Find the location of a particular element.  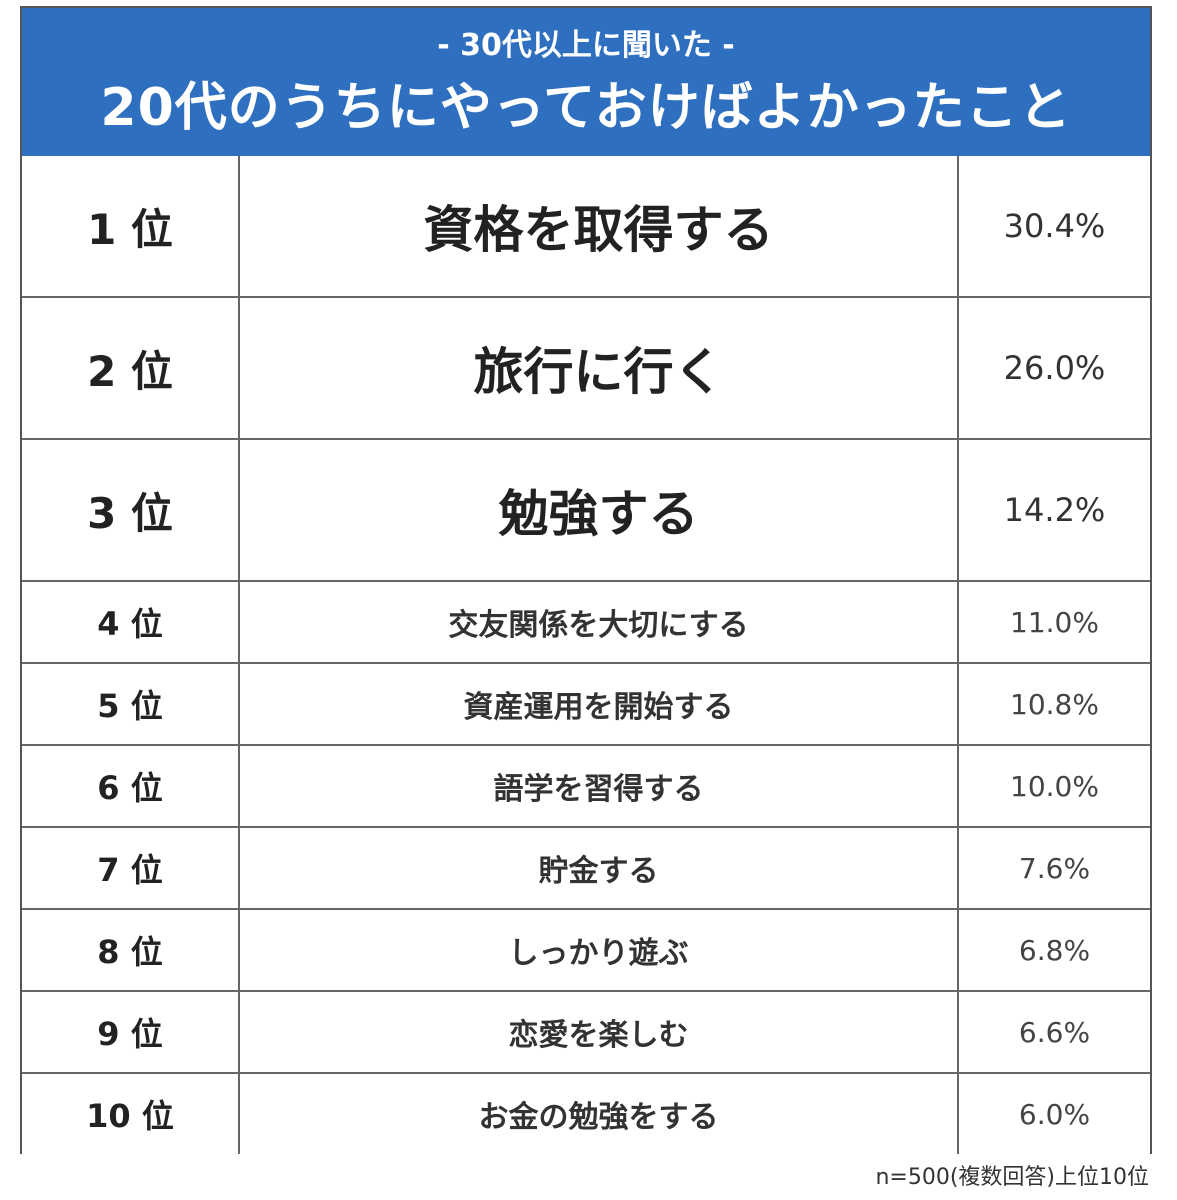

table-row: 9 位恋愛を楽しむ 6.6% is located at coordinates (586, 1032).